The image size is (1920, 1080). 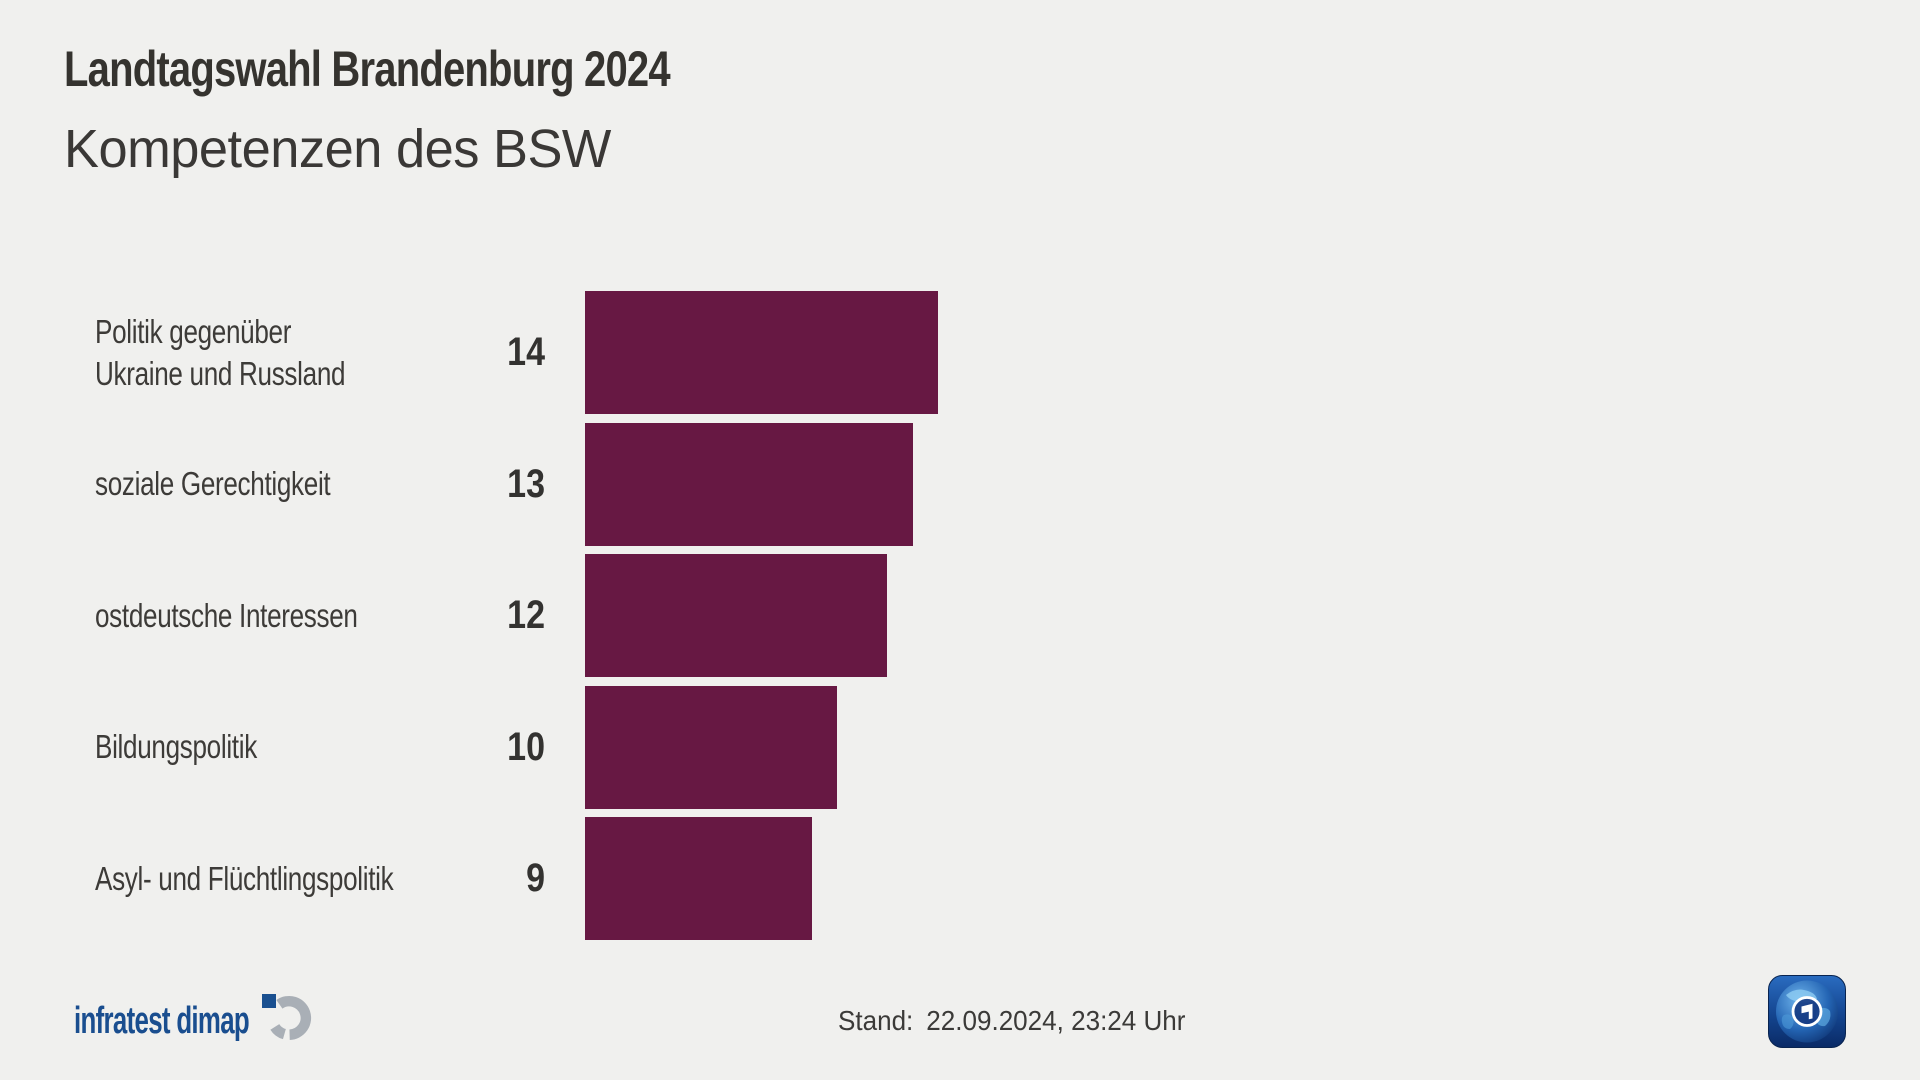 I want to click on bar-value: 9, so click(x=535, y=878).